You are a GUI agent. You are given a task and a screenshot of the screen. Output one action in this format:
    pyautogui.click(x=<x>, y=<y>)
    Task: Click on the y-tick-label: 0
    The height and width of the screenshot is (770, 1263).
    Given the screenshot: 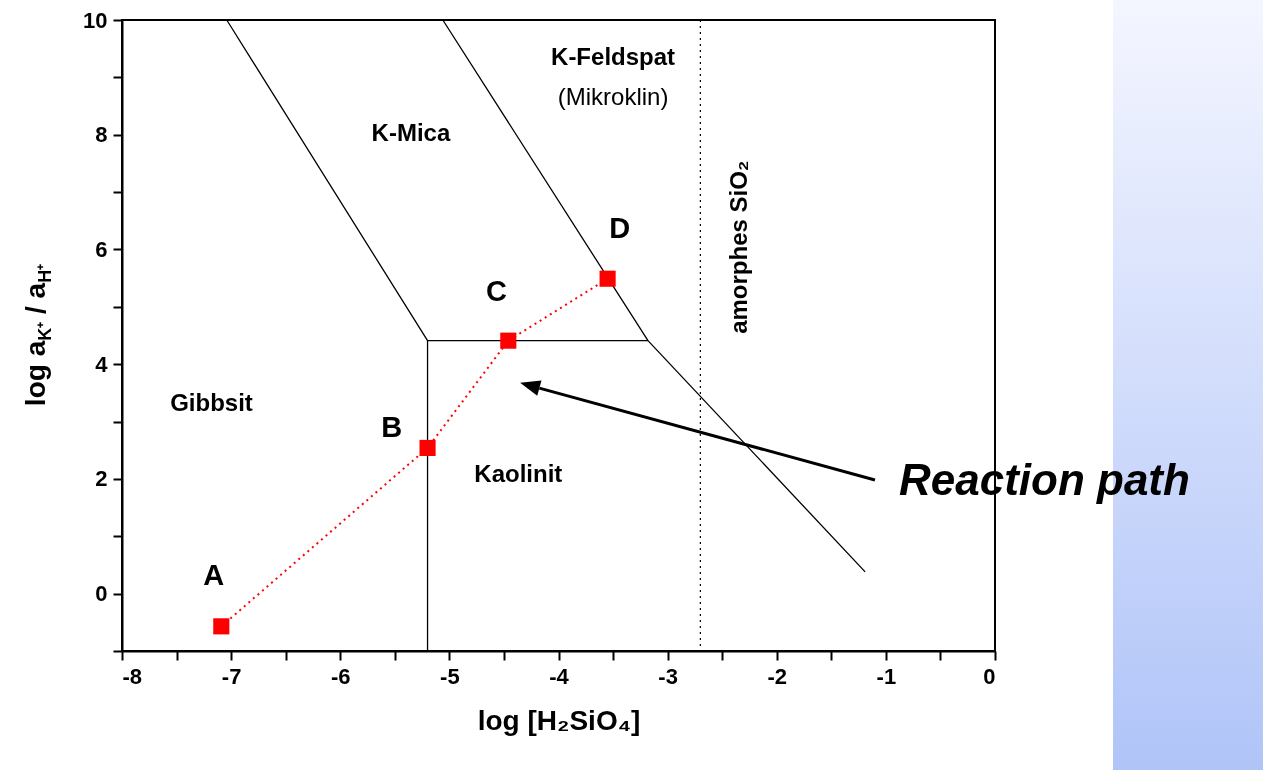 What is the action you would take?
    pyautogui.click(x=101, y=594)
    